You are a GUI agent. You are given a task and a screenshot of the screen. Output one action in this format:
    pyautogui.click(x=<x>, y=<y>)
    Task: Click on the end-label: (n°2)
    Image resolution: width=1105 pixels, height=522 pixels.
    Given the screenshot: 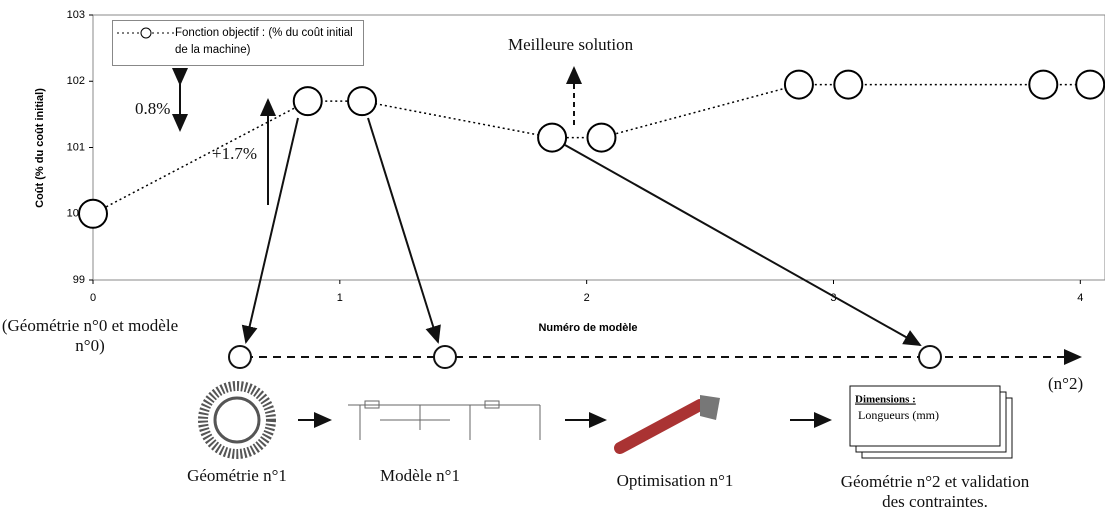 What is the action you would take?
    pyautogui.click(x=1065, y=383)
    